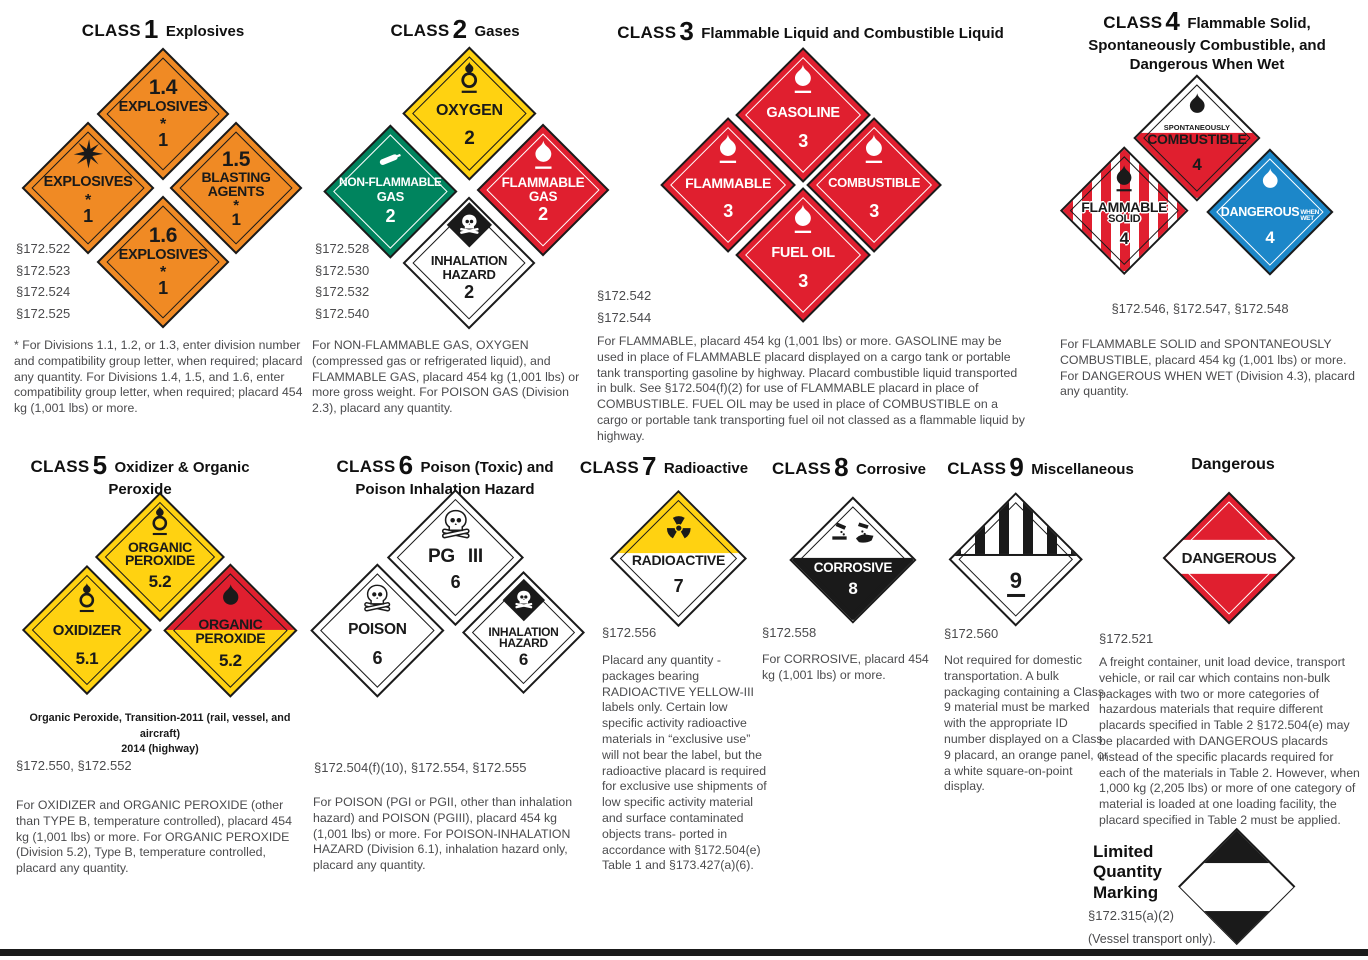 The image size is (1368, 960). I want to click on class-number: 1, so click(151, 29).